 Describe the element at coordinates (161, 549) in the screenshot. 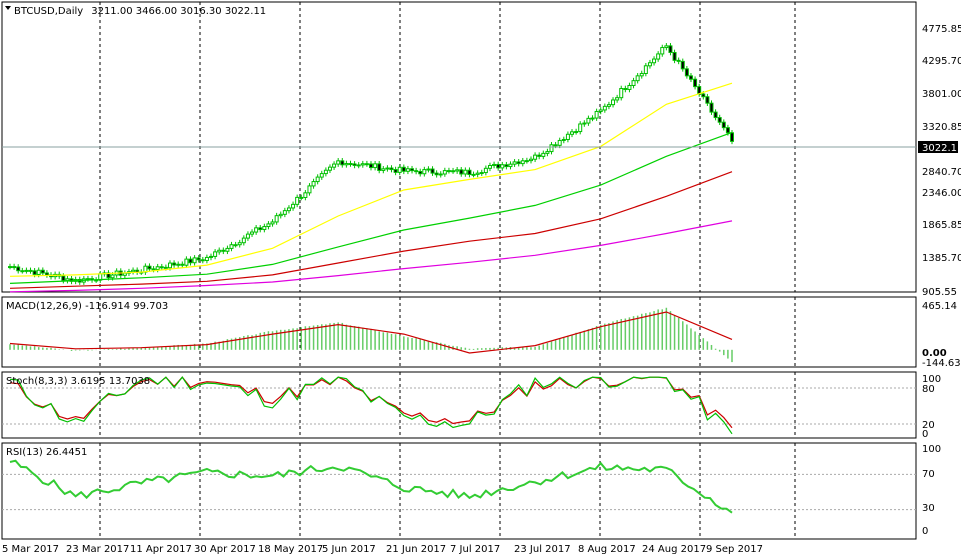

I see `x-tick-2: 11 Apr 2017` at that location.